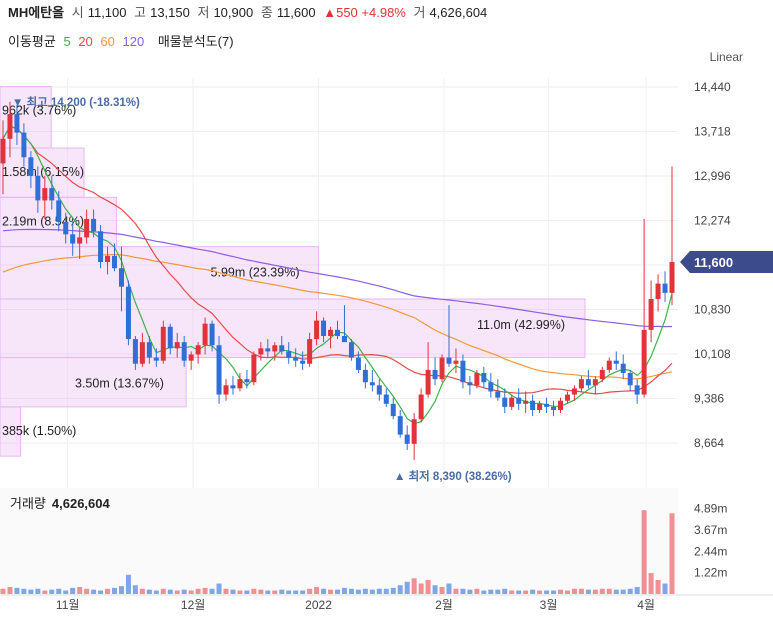 Image resolution: width=773 pixels, height=620 pixels. Describe the element at coordinates (32, 41) in the screenshot. I see `ma-label: 이동평균` at that location.